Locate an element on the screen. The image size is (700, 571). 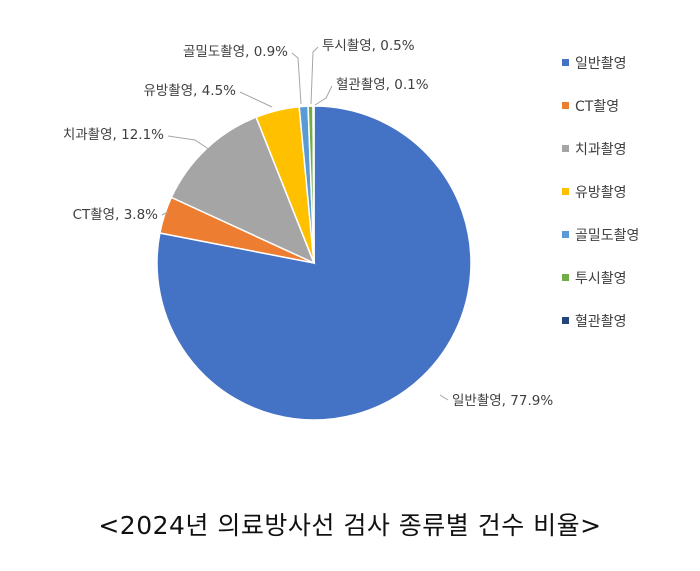
legend-item: 치과촬영 is located at coordinates (627, 160).